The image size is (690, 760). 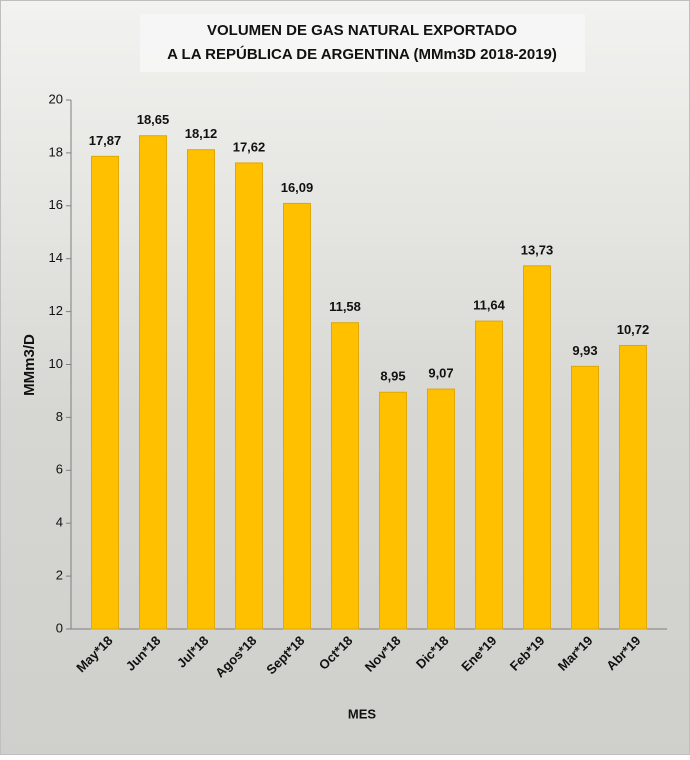 What do you see at coordinates (153, 119) in the screenshot?
I see `value-label: 18,65` at bounding box center [153, 119].